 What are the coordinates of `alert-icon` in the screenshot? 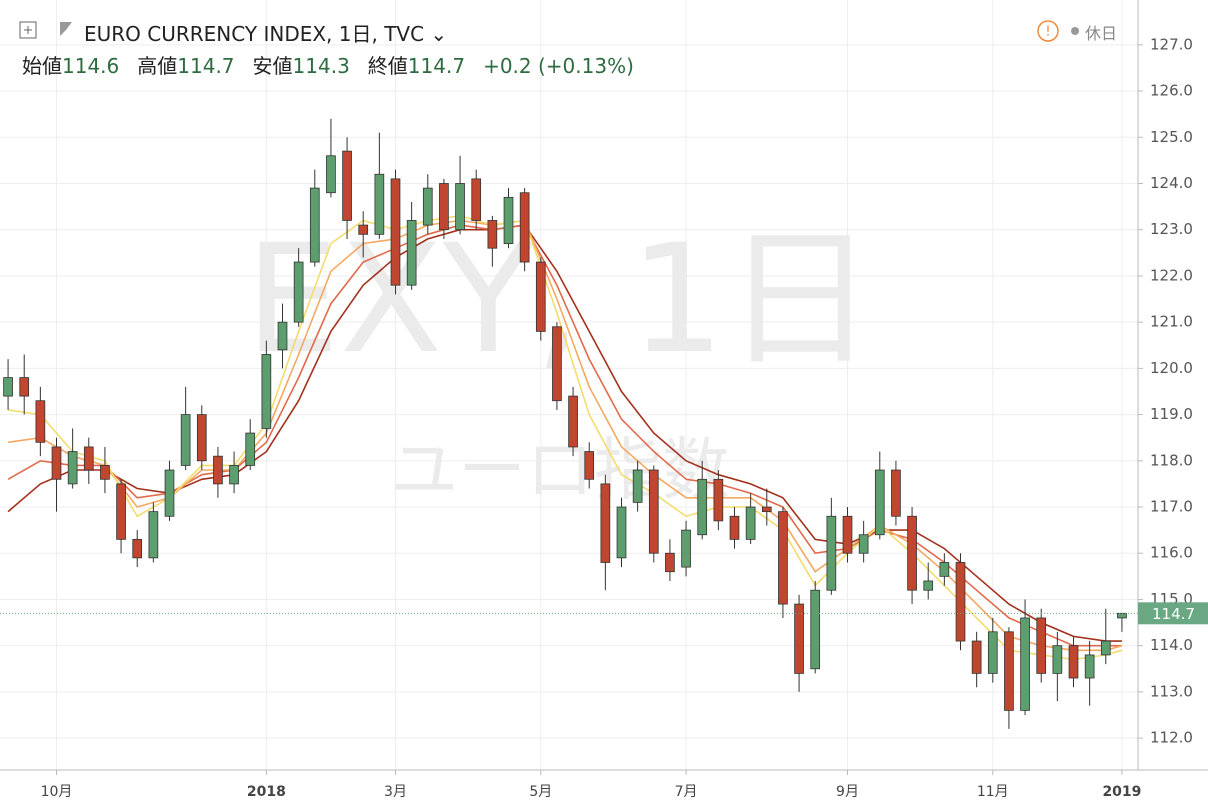 It's located at (1048, 31).